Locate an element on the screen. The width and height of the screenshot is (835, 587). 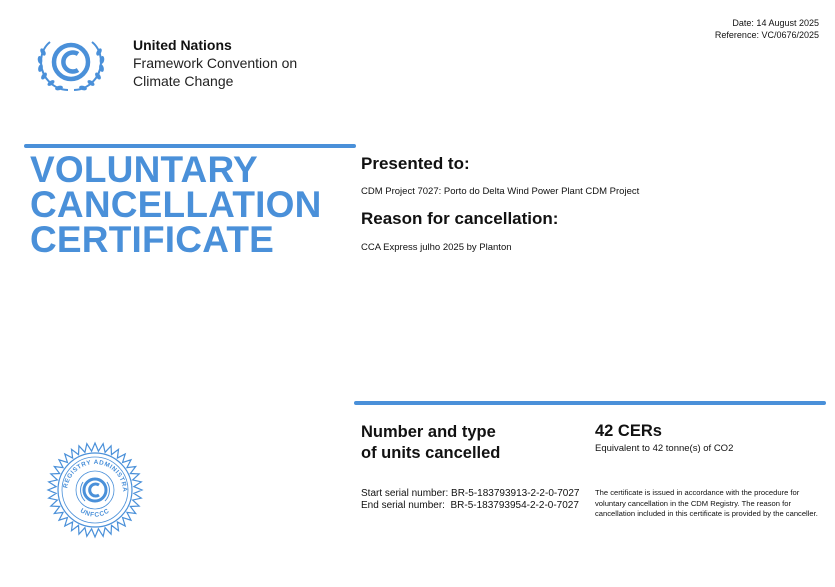
units-heading-line-2: of units cancelled is located at coordinates (431, 453).